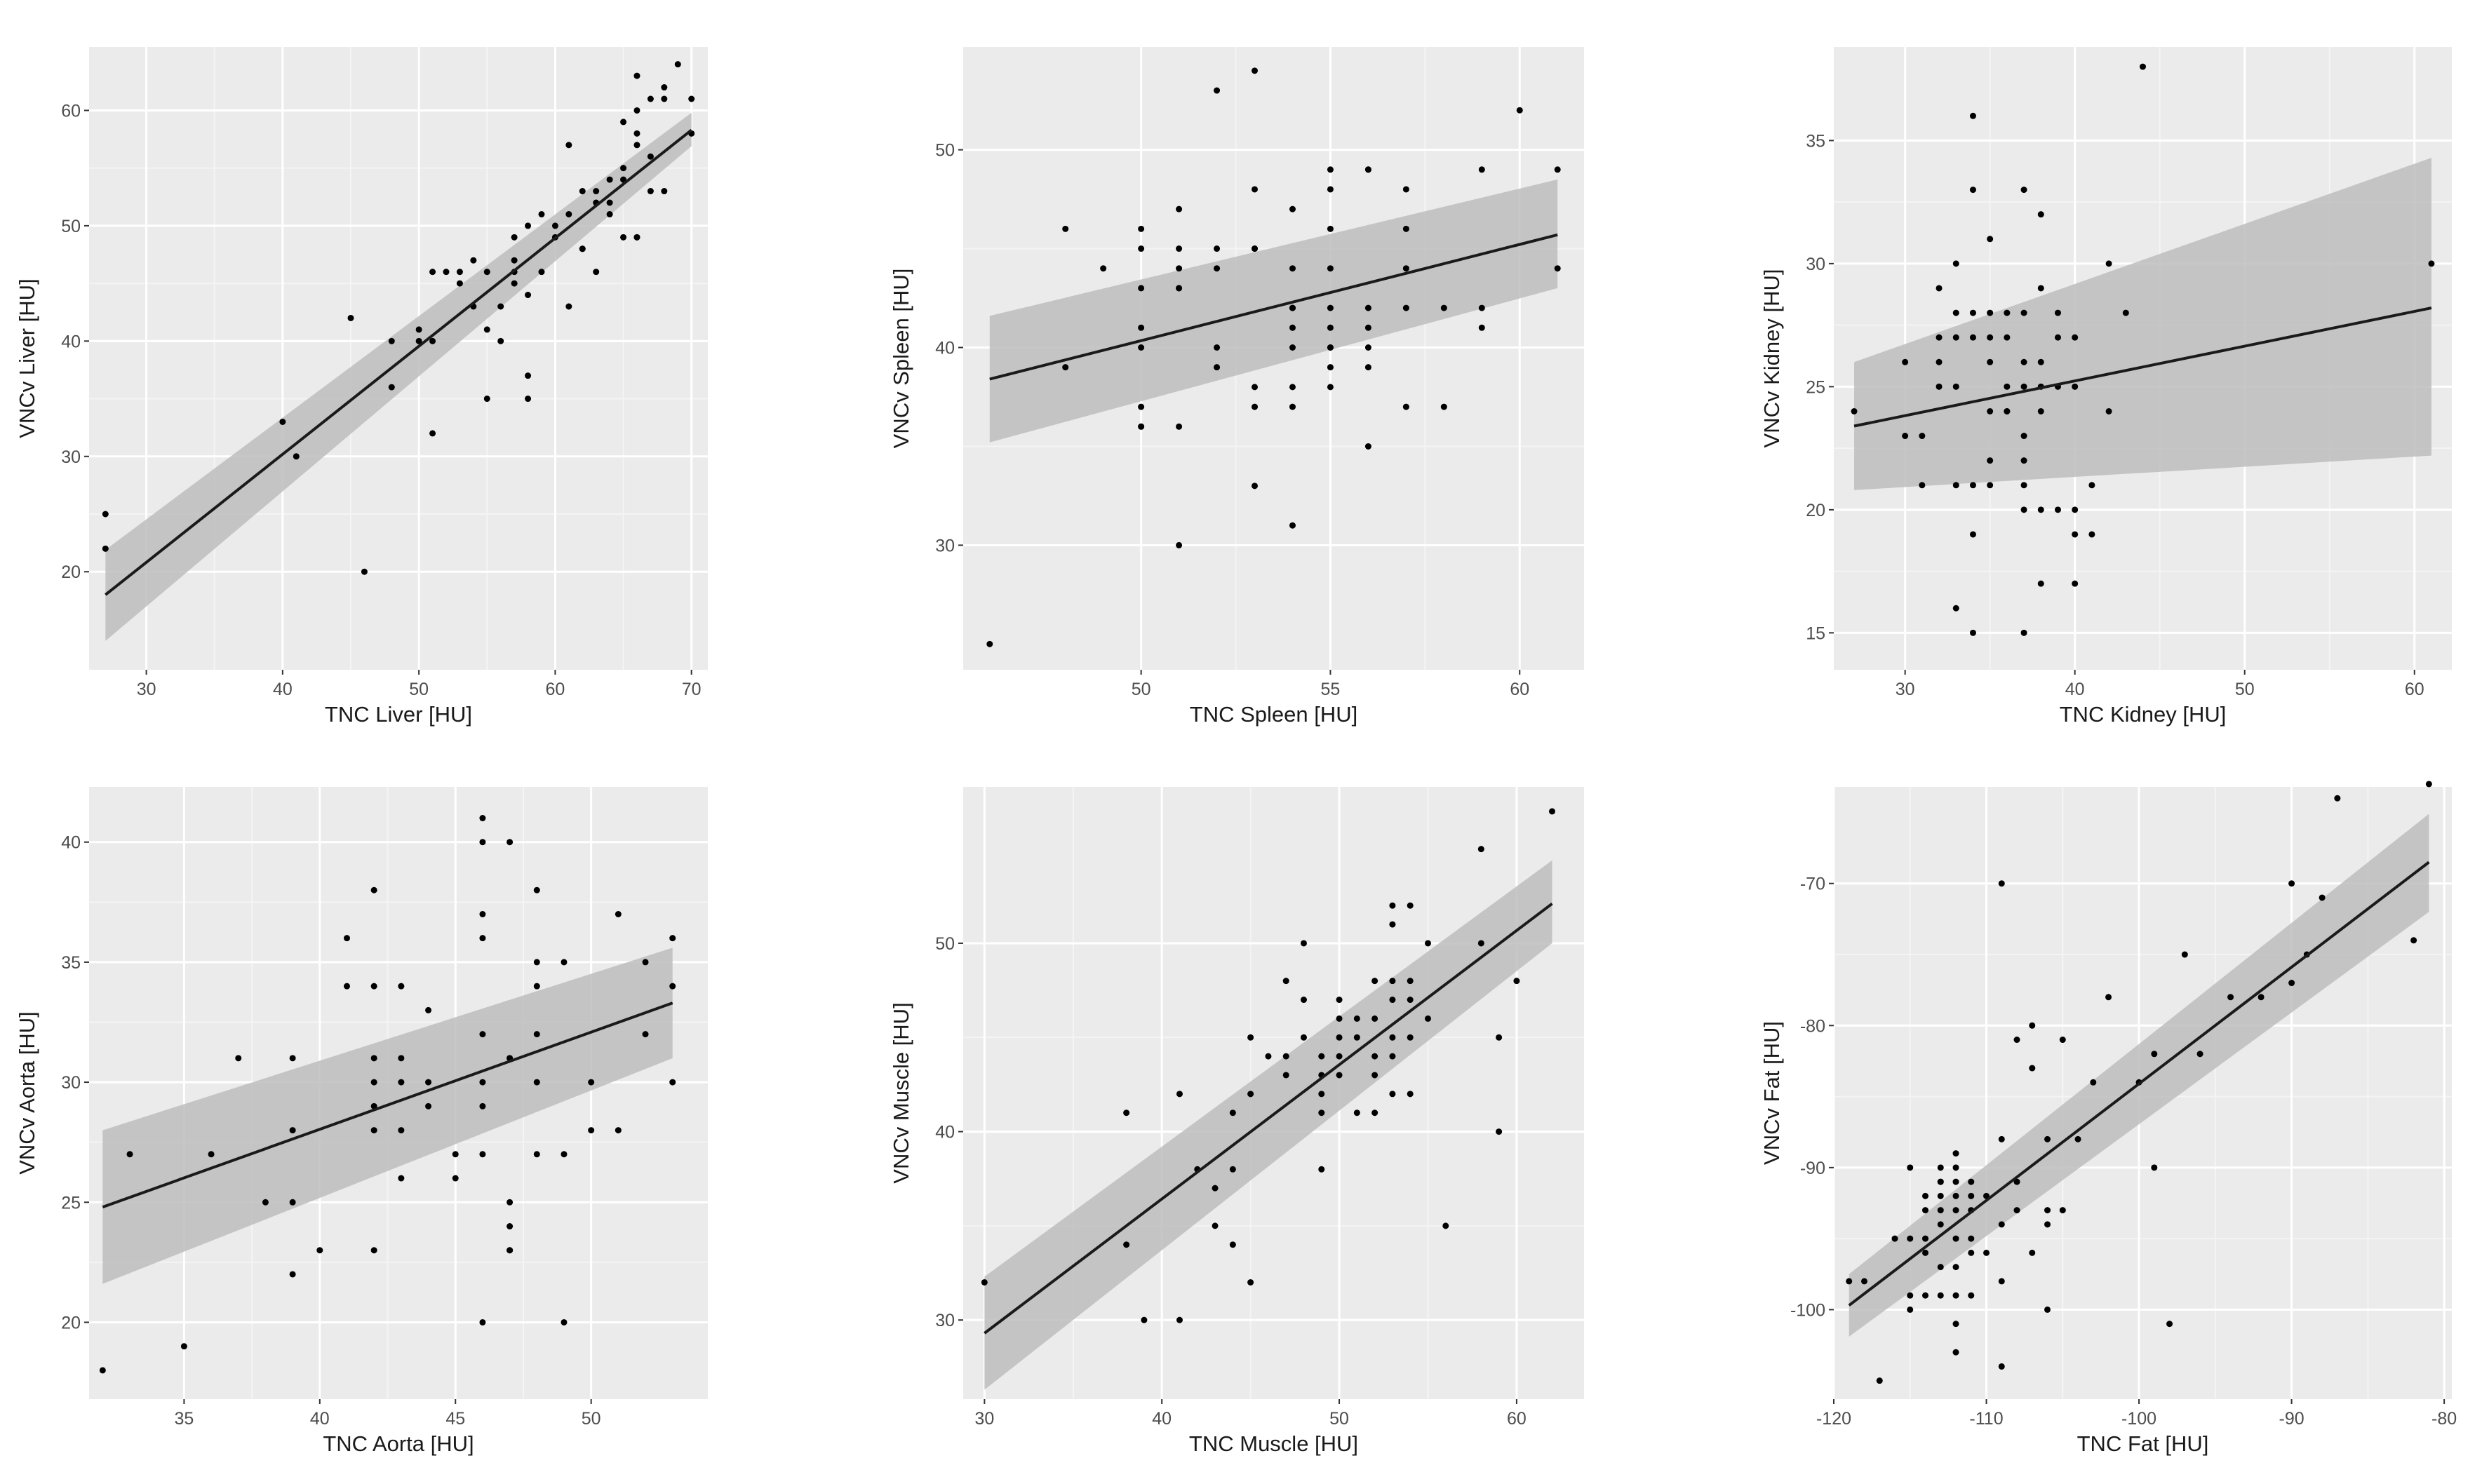 The width and height of the screenshot is (2489, 1484). What do you see at coordinates (901, 359) in the screenshot?
I see `y-axis-title: VNCv Spleen [HU]` at bounding box center [901, 359].